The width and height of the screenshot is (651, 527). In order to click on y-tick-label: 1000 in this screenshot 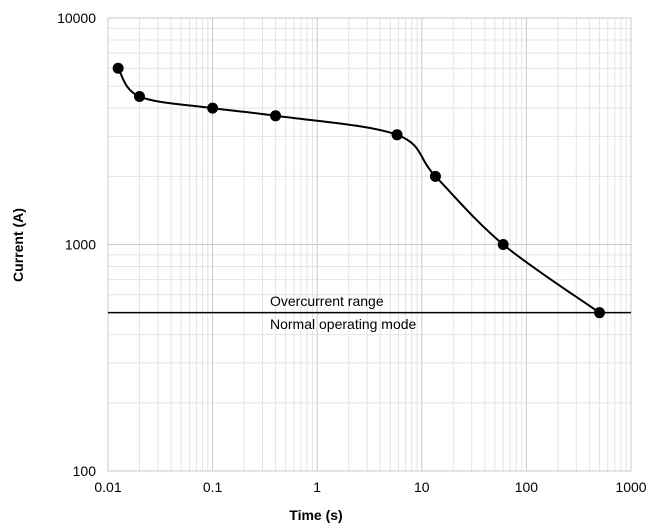, I will do `click(80, 245)`.